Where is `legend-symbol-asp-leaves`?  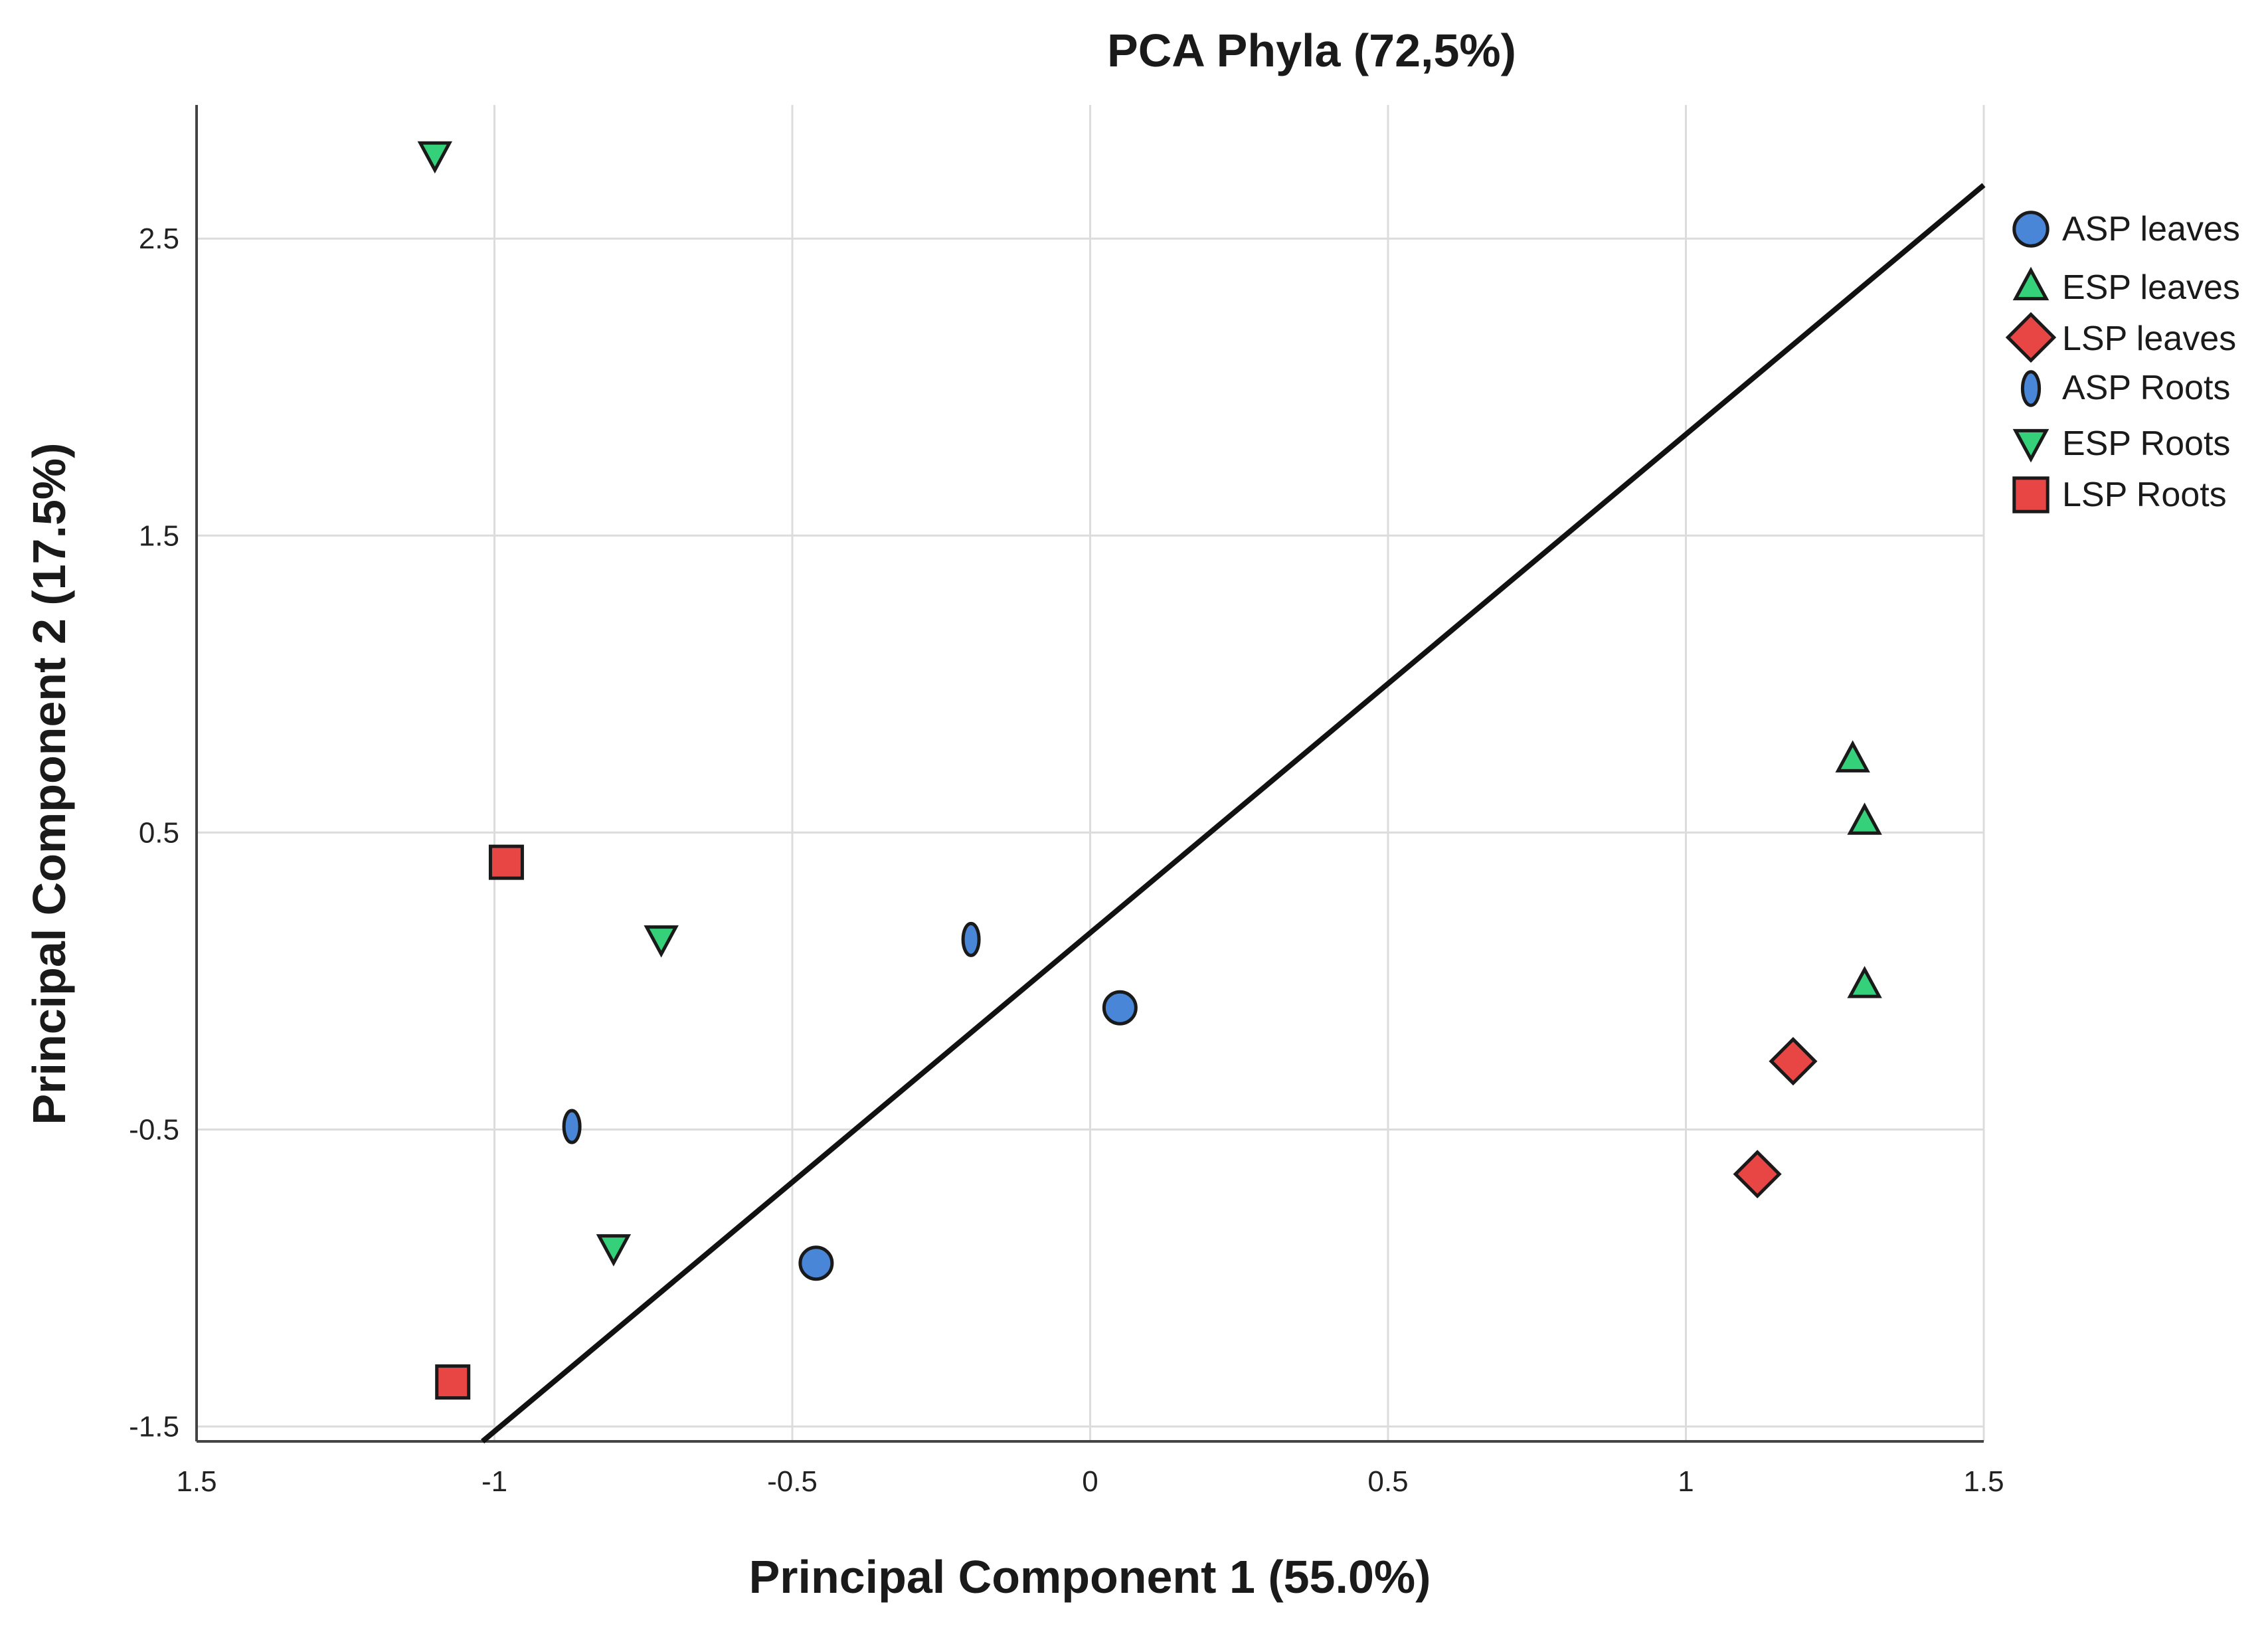
legend-symbol-asp-leaves is located at coordinates (2031, 229).